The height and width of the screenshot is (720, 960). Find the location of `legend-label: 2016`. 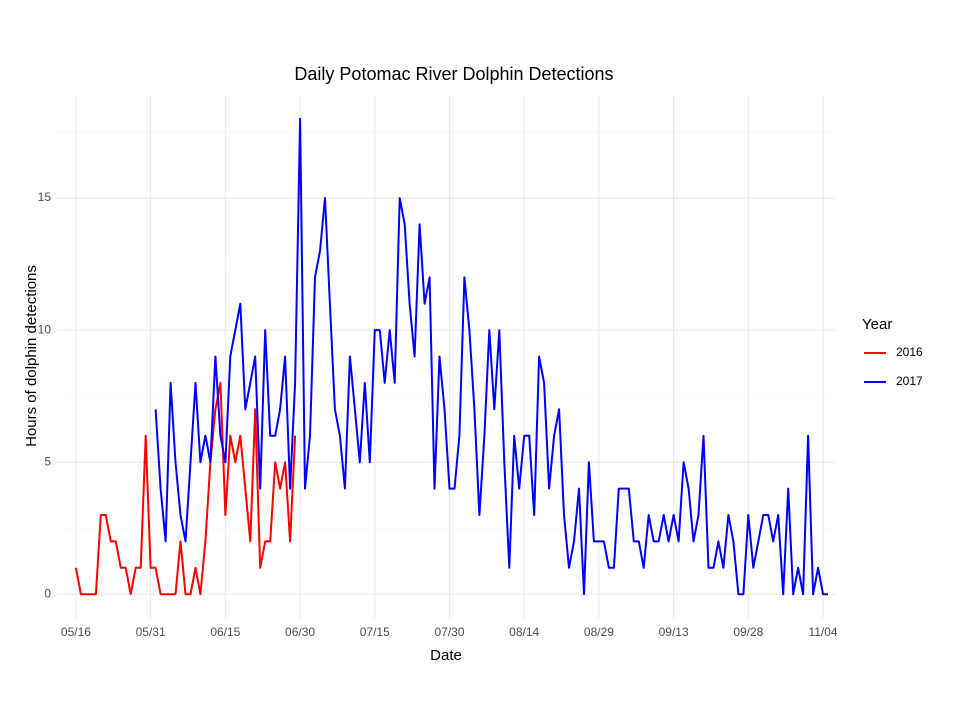

legend-label: 2016 is located at coordinates (909, 352).